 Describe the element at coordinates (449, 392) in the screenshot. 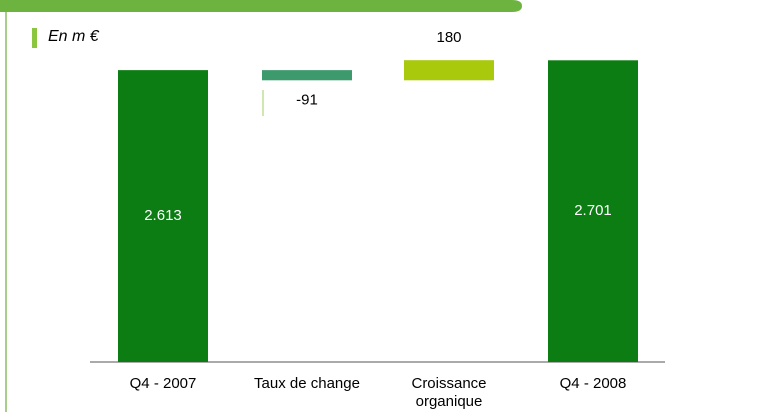

I see `x-tick-label: Croissance organique` at that location.